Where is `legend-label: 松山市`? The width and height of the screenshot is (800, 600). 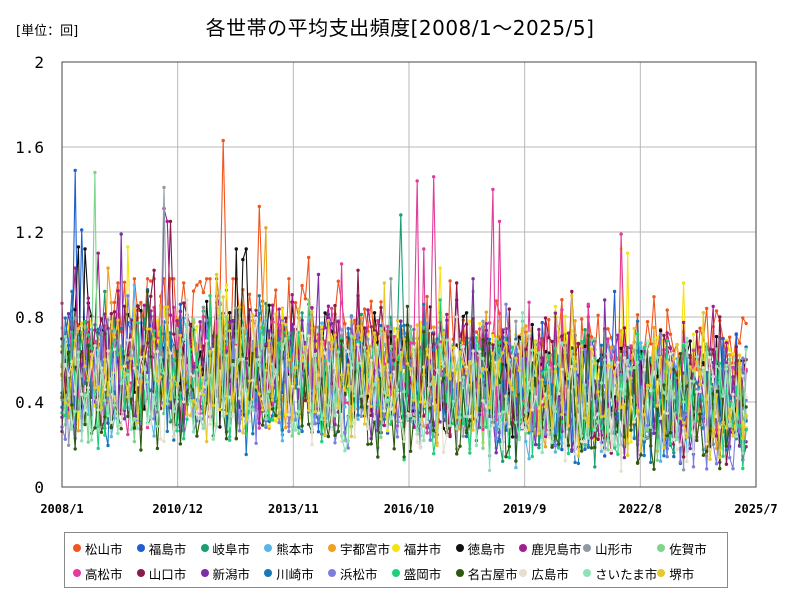 legend-label: 松山市 is located at coordinates (104, 549).